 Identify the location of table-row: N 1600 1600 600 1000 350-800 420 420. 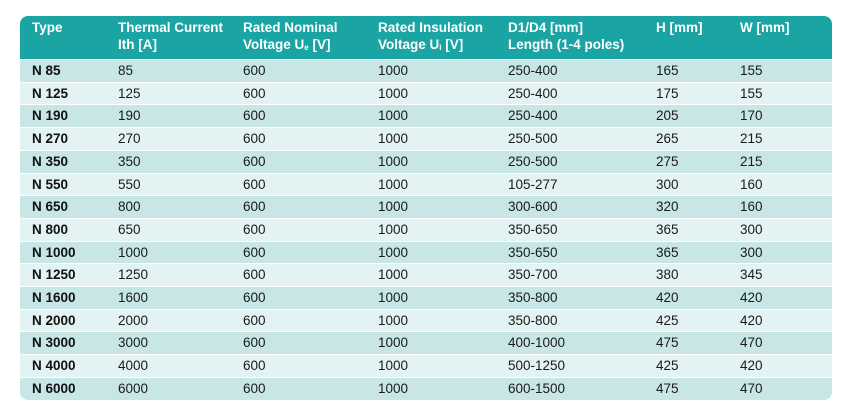
(426, 298).